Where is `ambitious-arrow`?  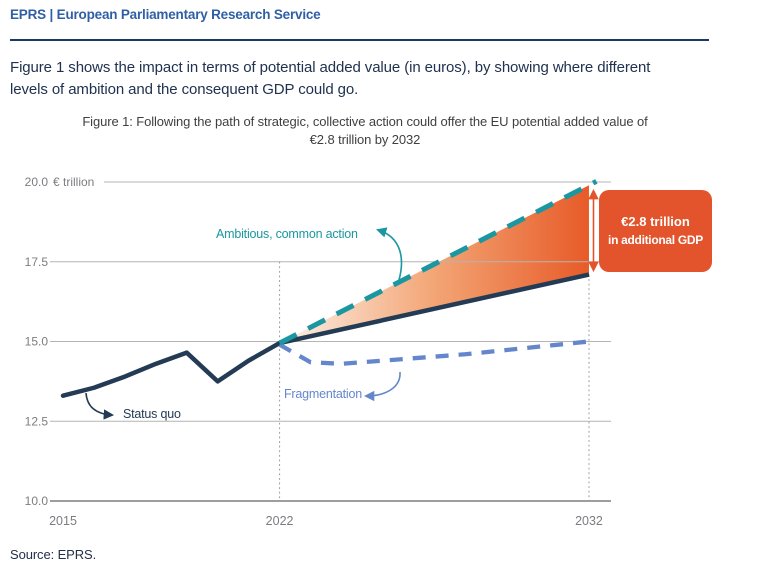 ambitious-arrow is located at coordinates (389, 254).